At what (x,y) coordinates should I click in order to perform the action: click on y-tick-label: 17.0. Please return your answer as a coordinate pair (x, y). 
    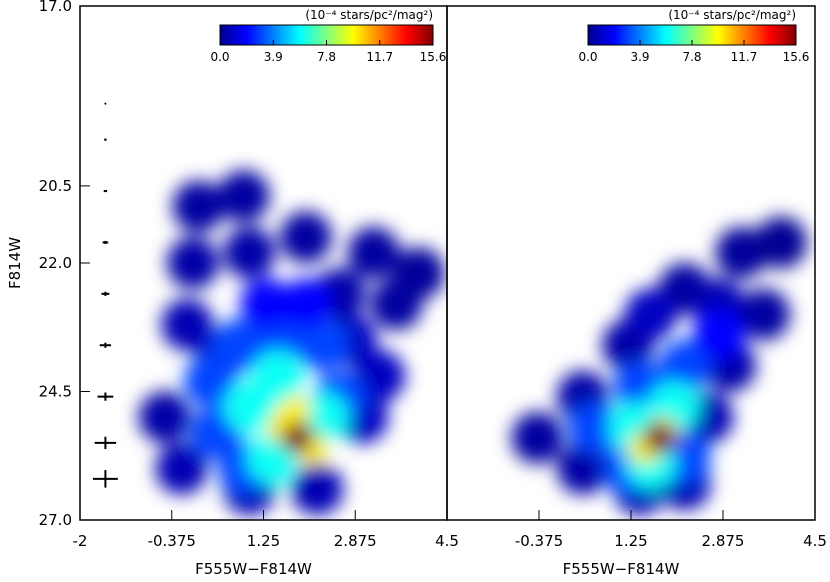
    Looking at the image, I should click on (55, 7).